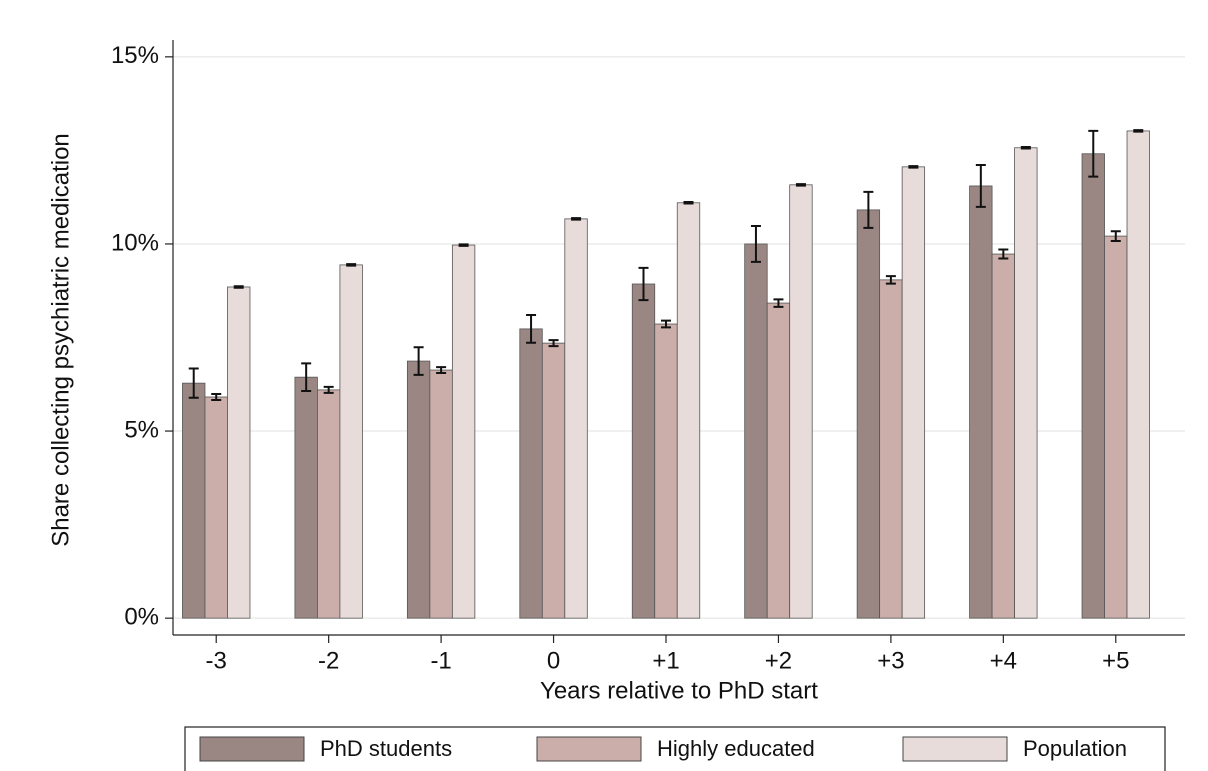 The height and width of the screenshot is (771, 1208). What do you see at coordinates (216, 660) in the screenshot?
I see `x-tick-label: -3` at bounding box center [216, 660].